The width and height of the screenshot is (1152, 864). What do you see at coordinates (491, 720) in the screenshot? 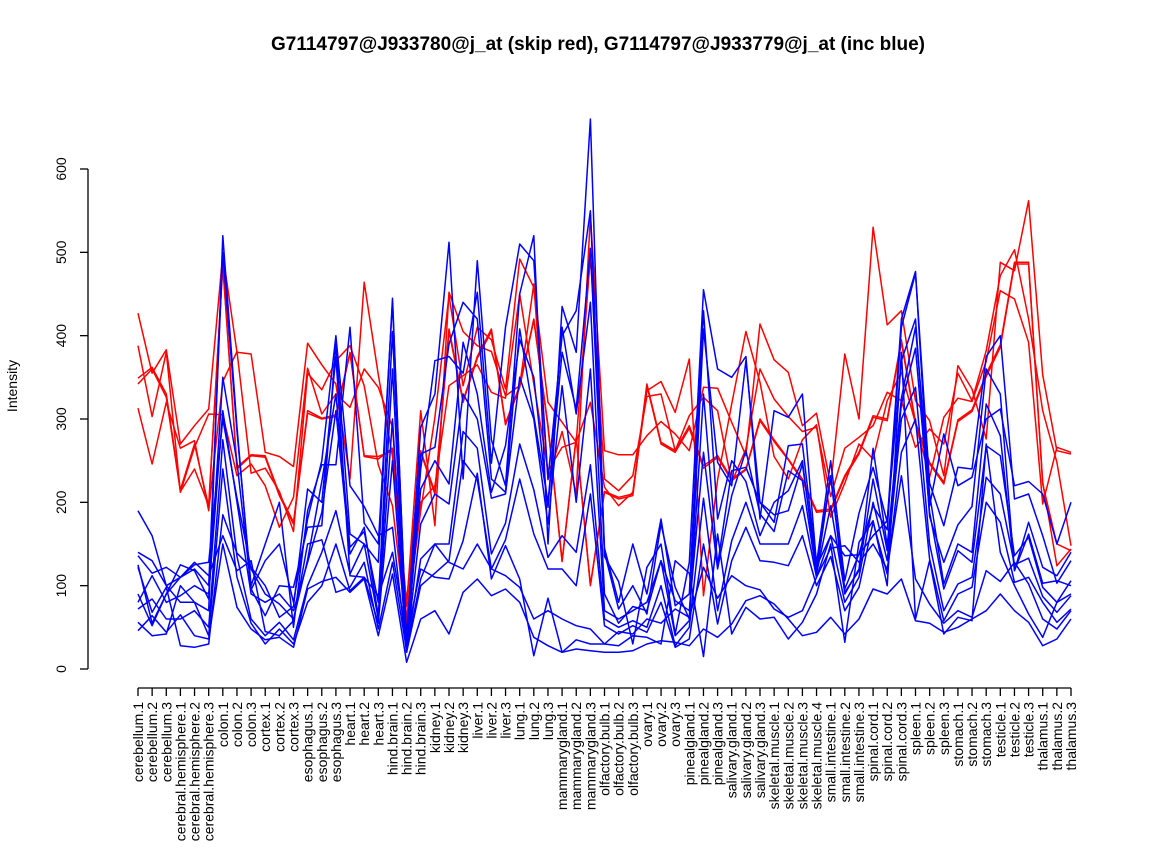
I see `x-tick-label: liver.2` at bounding box center [491, 720].